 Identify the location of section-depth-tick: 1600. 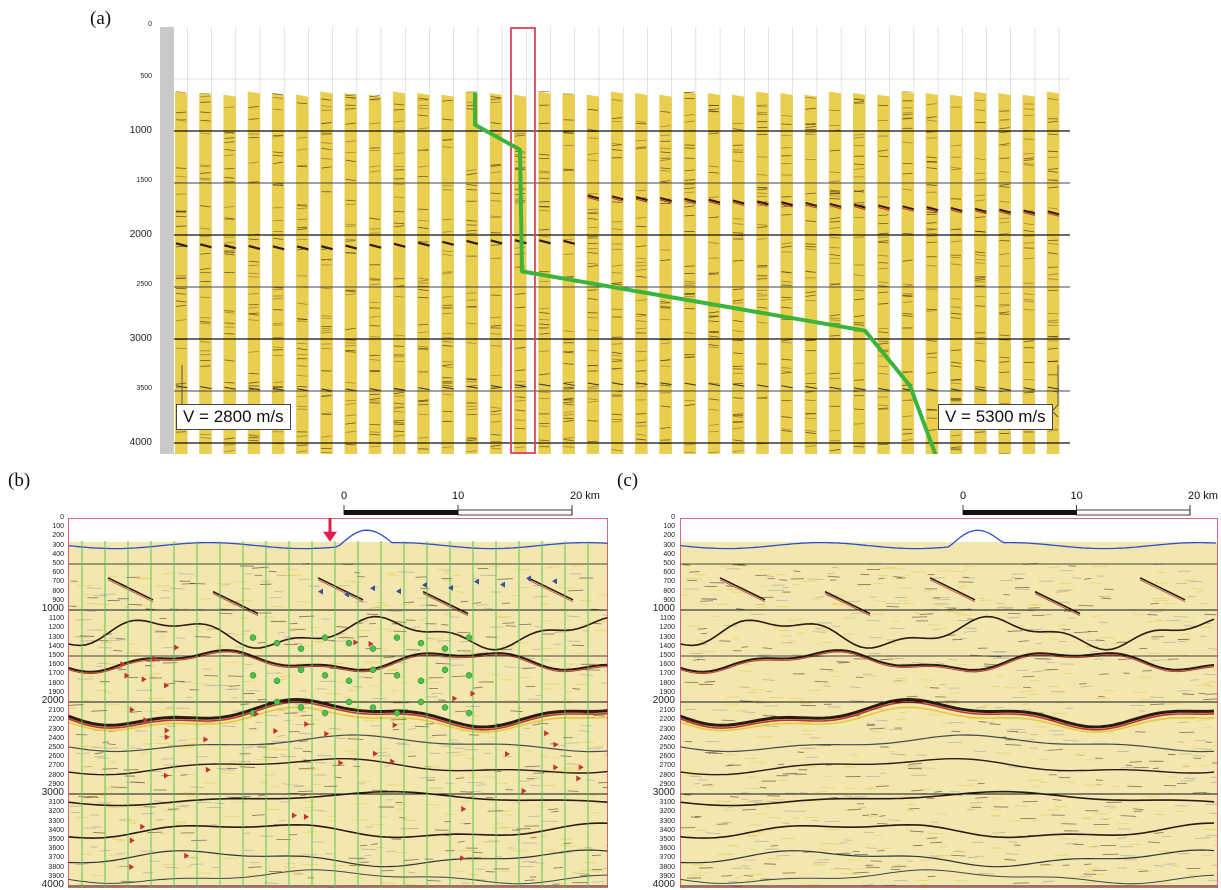
(660, 664).